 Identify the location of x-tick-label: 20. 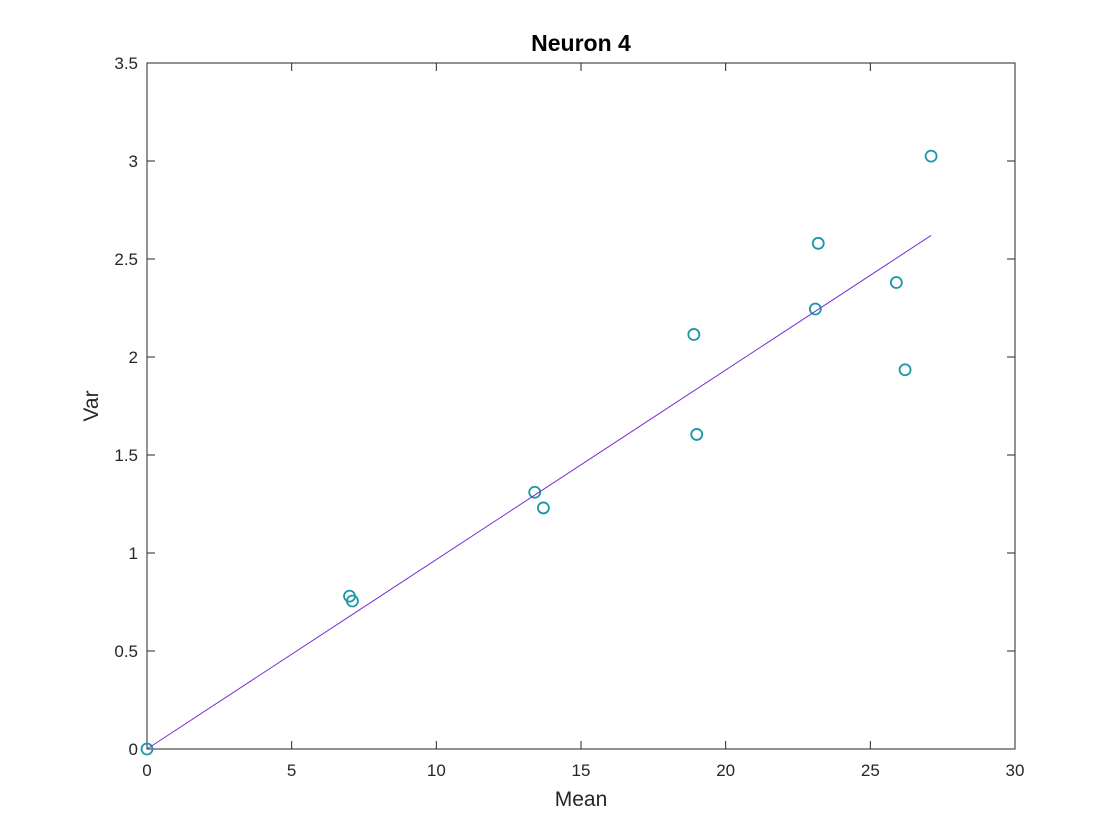
(725, 770).